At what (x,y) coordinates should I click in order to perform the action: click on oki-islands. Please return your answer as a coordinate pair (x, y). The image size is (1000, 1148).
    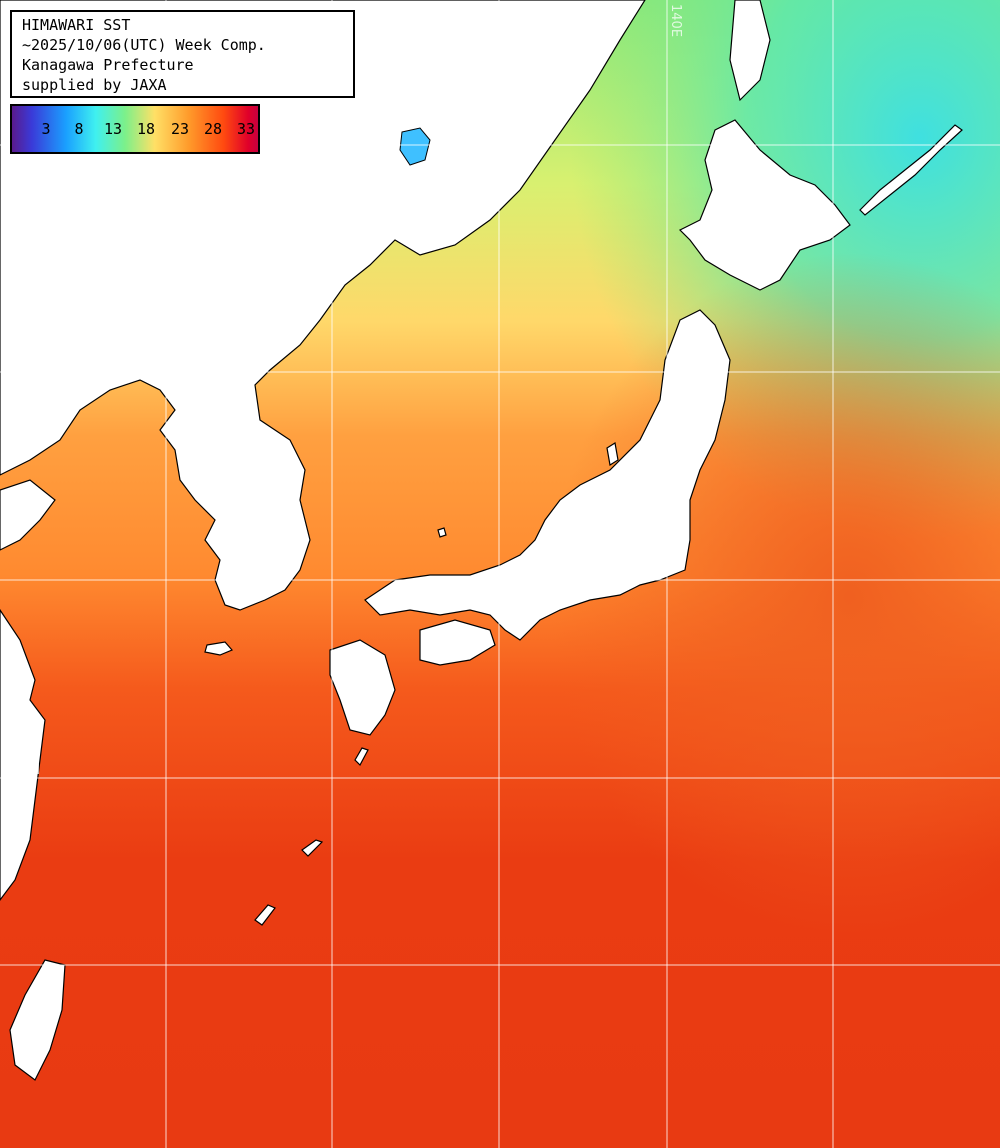
    Looking at the image, I should click on (442, 532).